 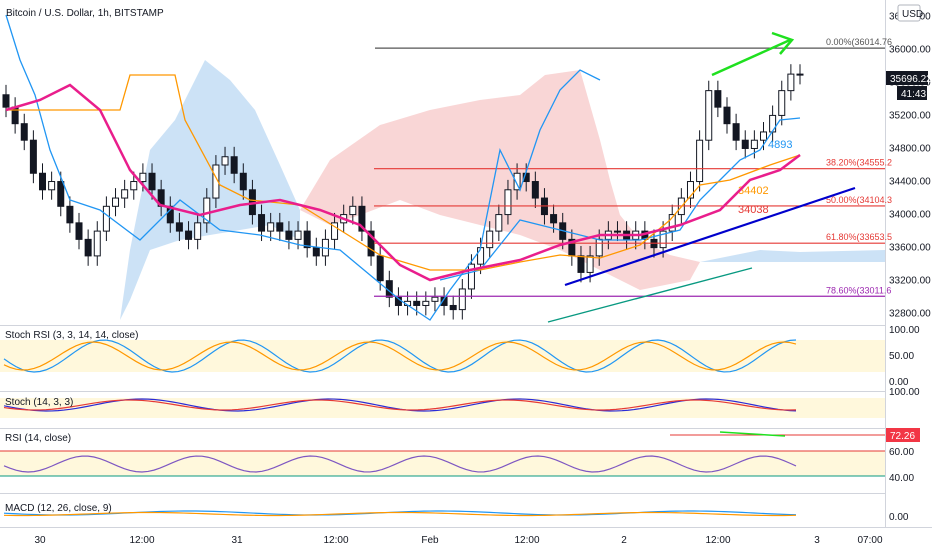 I want to click on currency-badge-box, so click(x=909, y=13).